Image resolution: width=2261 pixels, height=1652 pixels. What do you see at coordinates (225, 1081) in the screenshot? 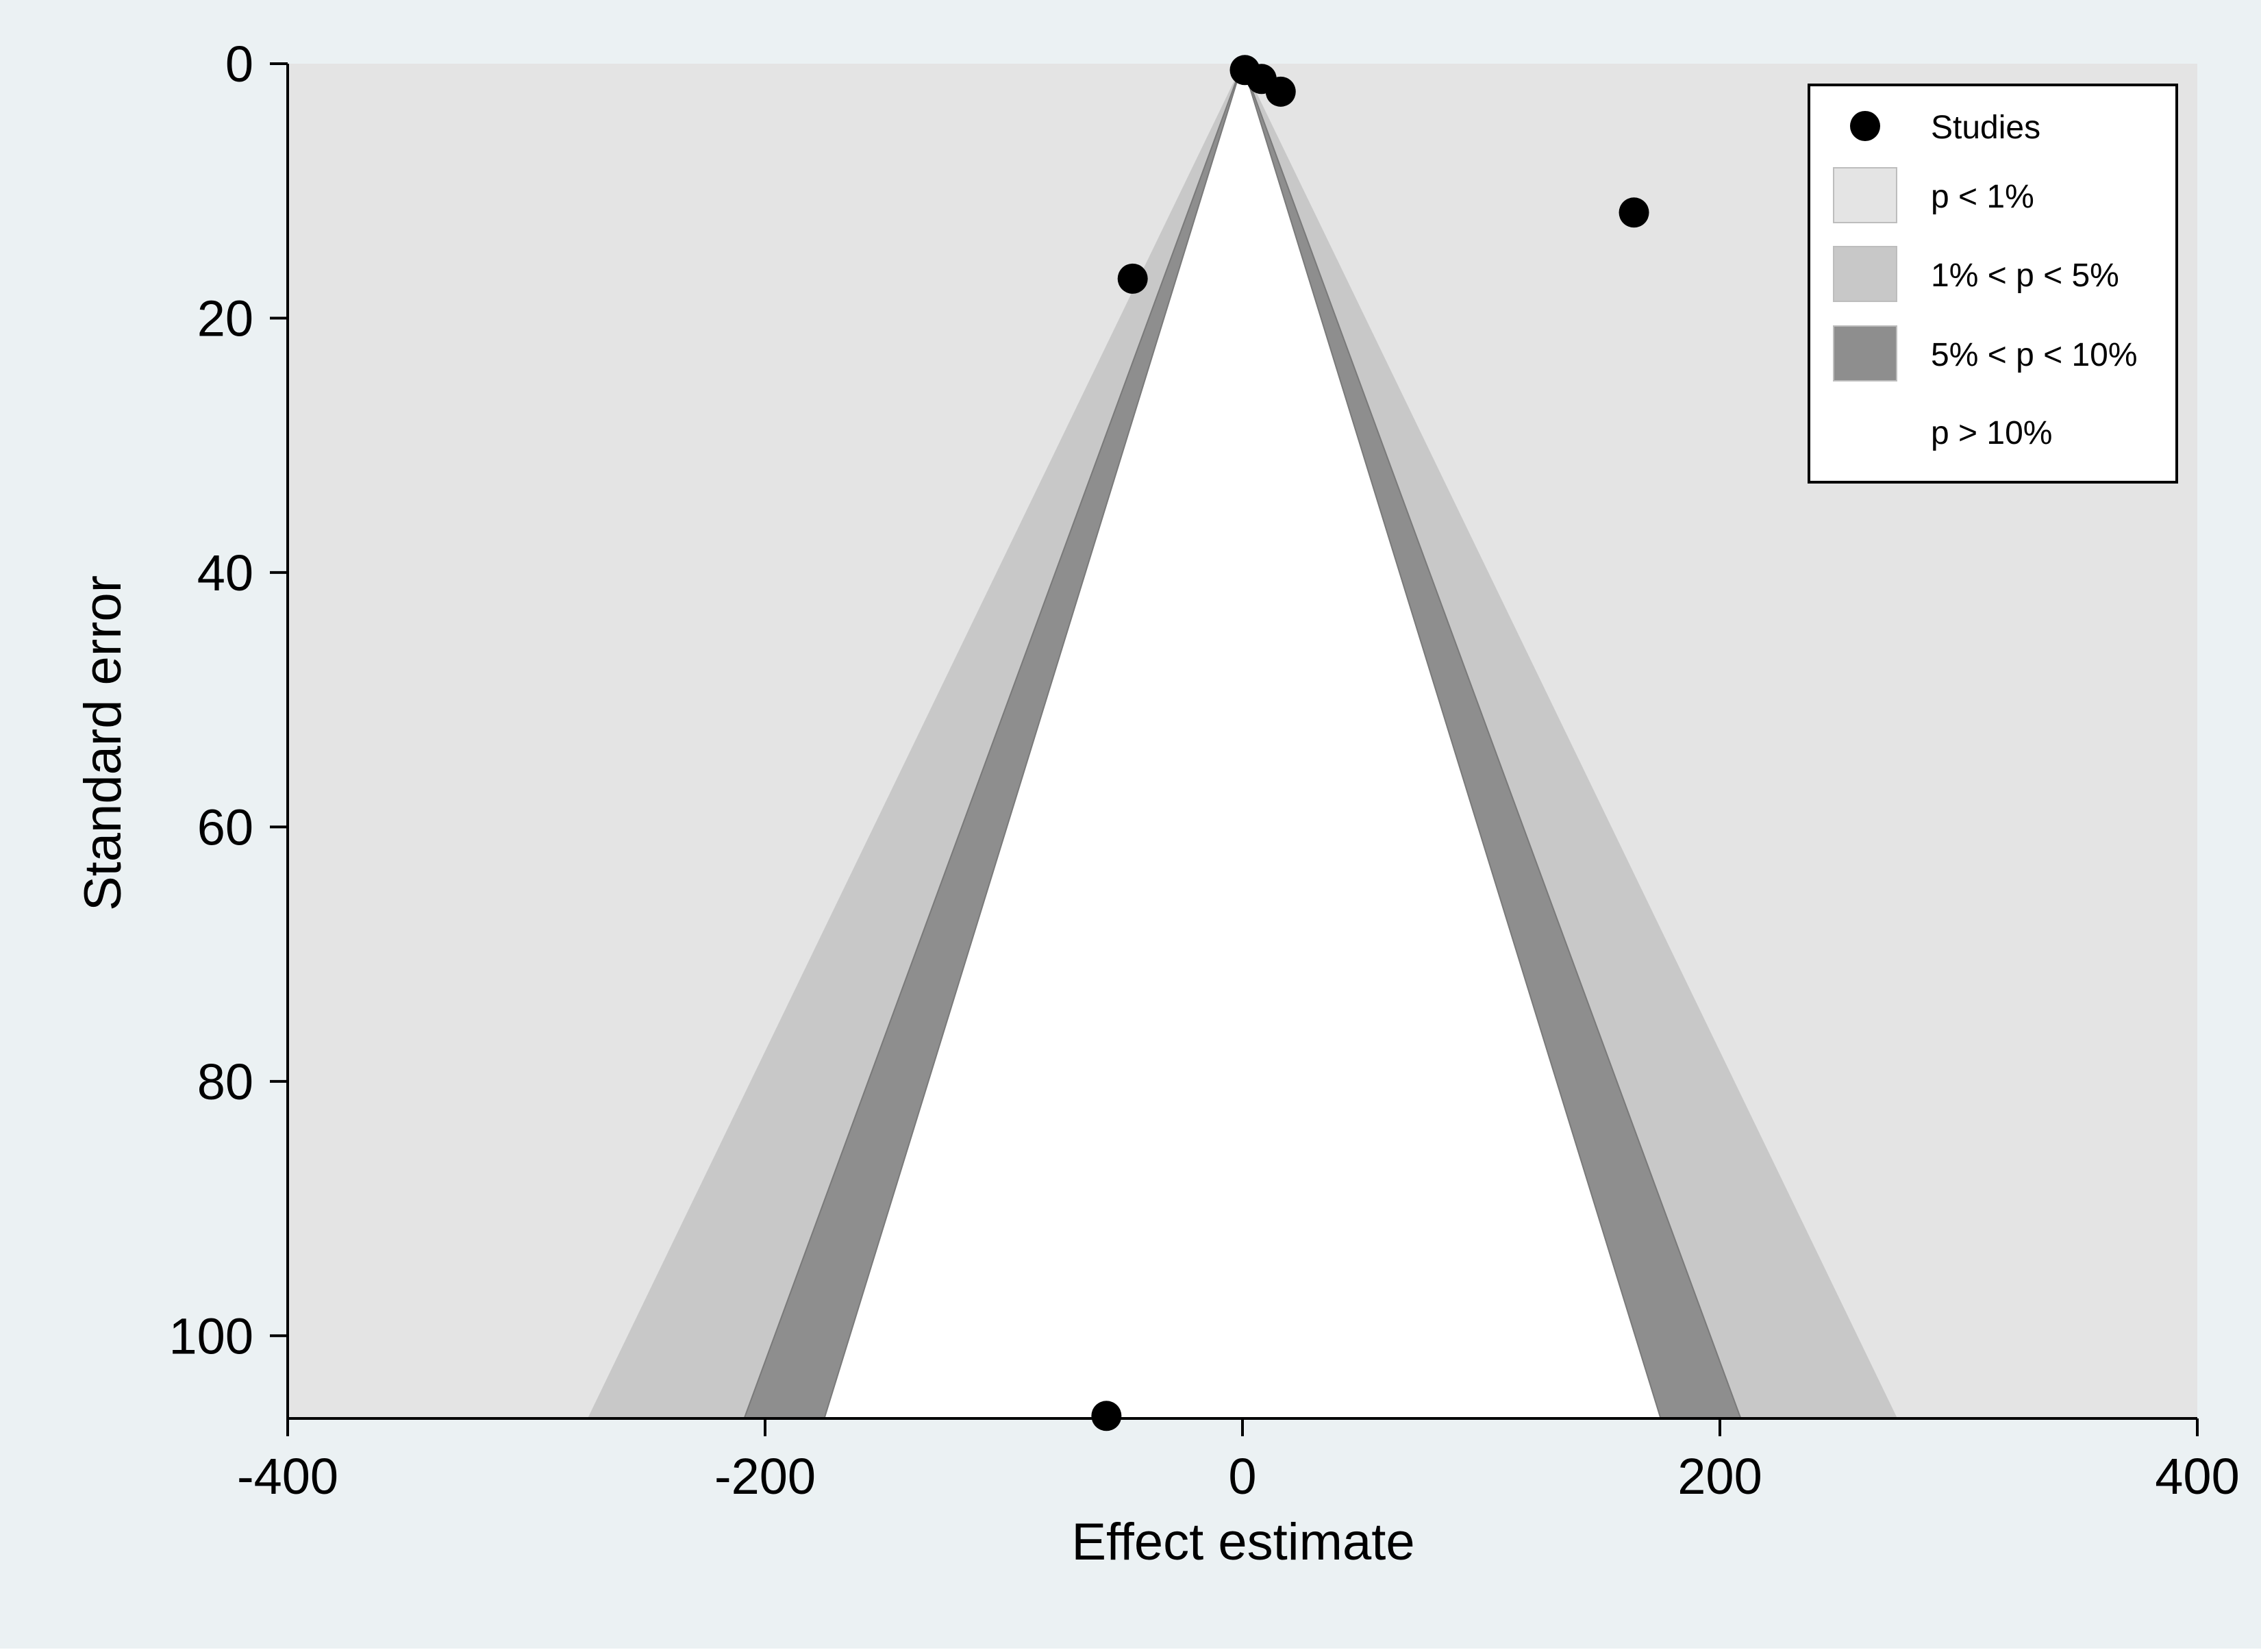
I see `y-tick-label: 80` at bounding box center [225, 1081].